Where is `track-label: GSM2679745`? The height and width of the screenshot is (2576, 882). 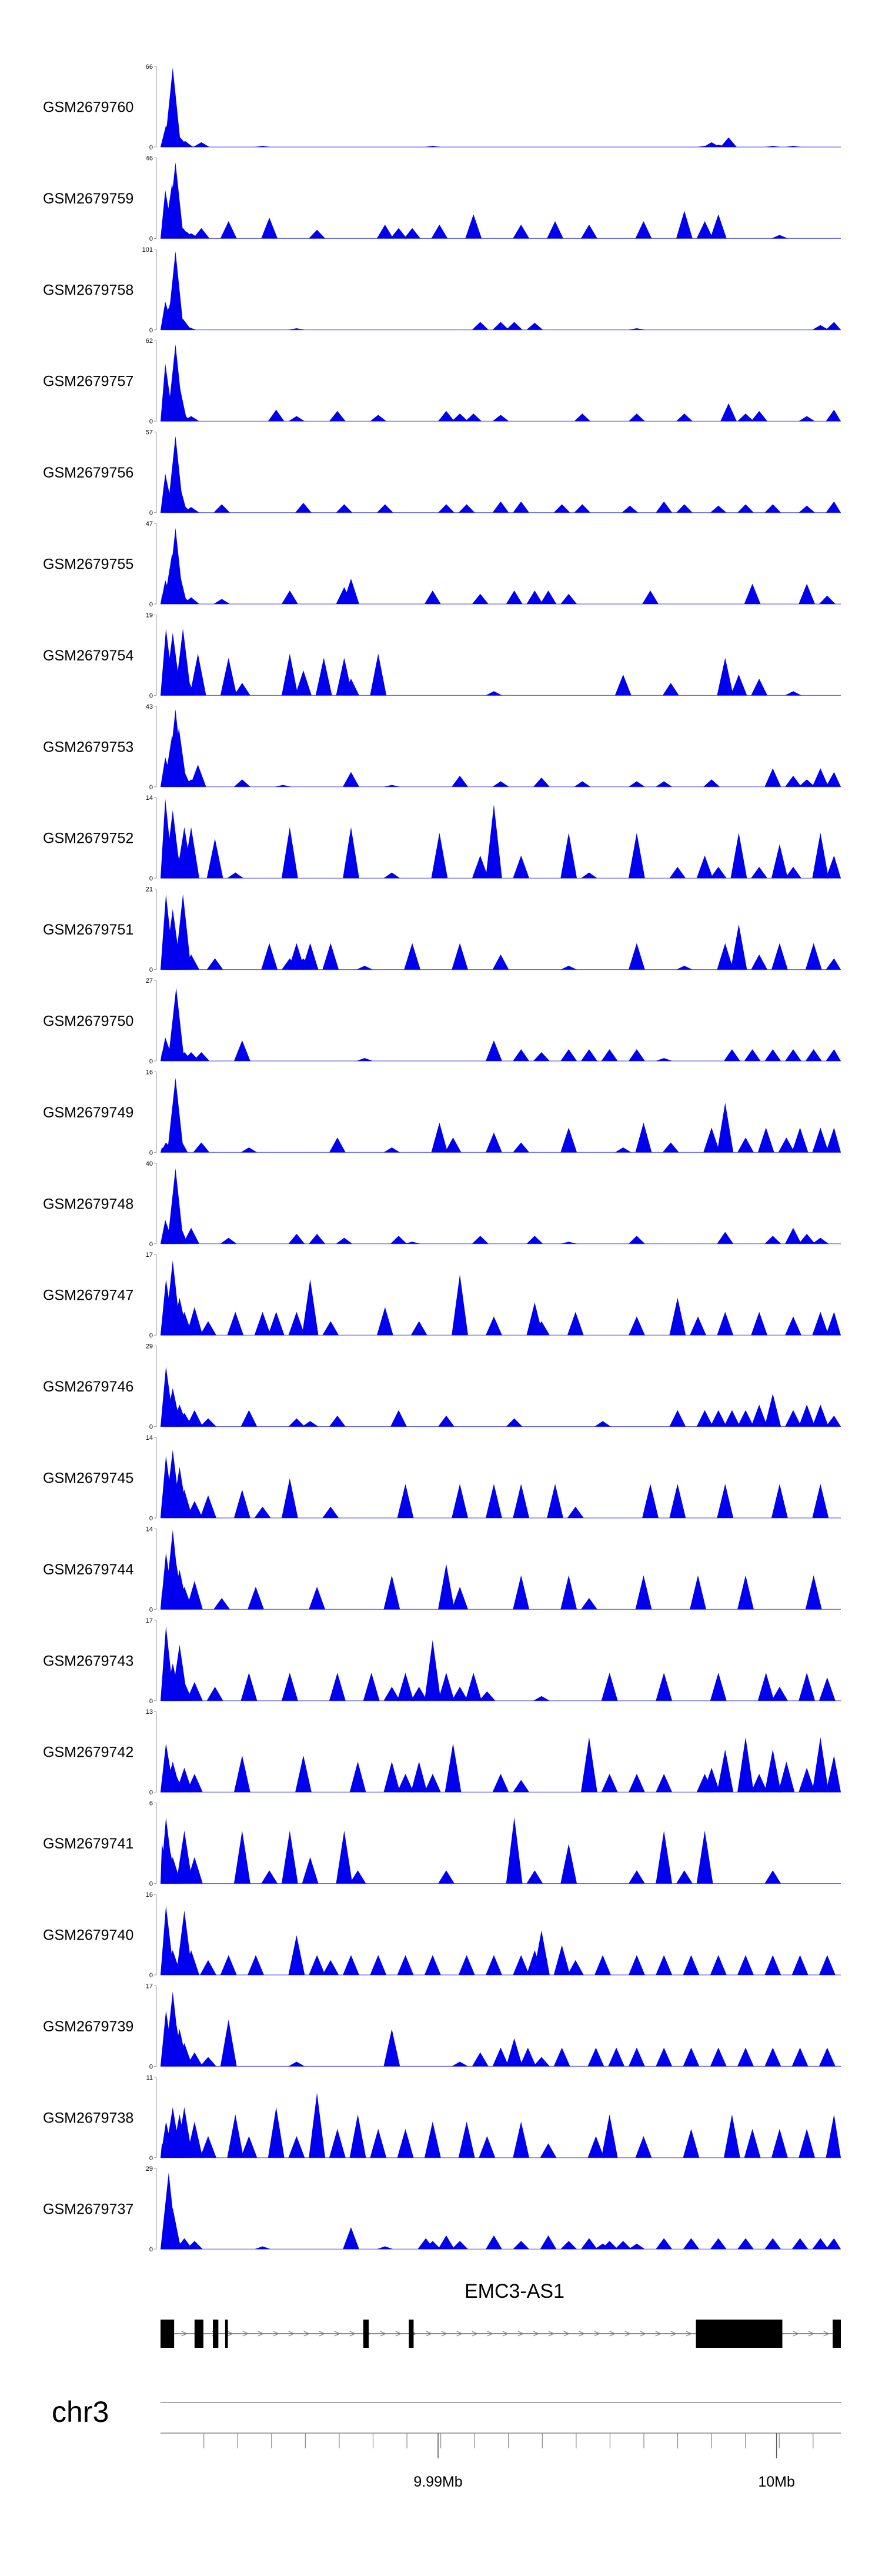
track-label: GSM2679745 is located at coordinates (88, 1478).